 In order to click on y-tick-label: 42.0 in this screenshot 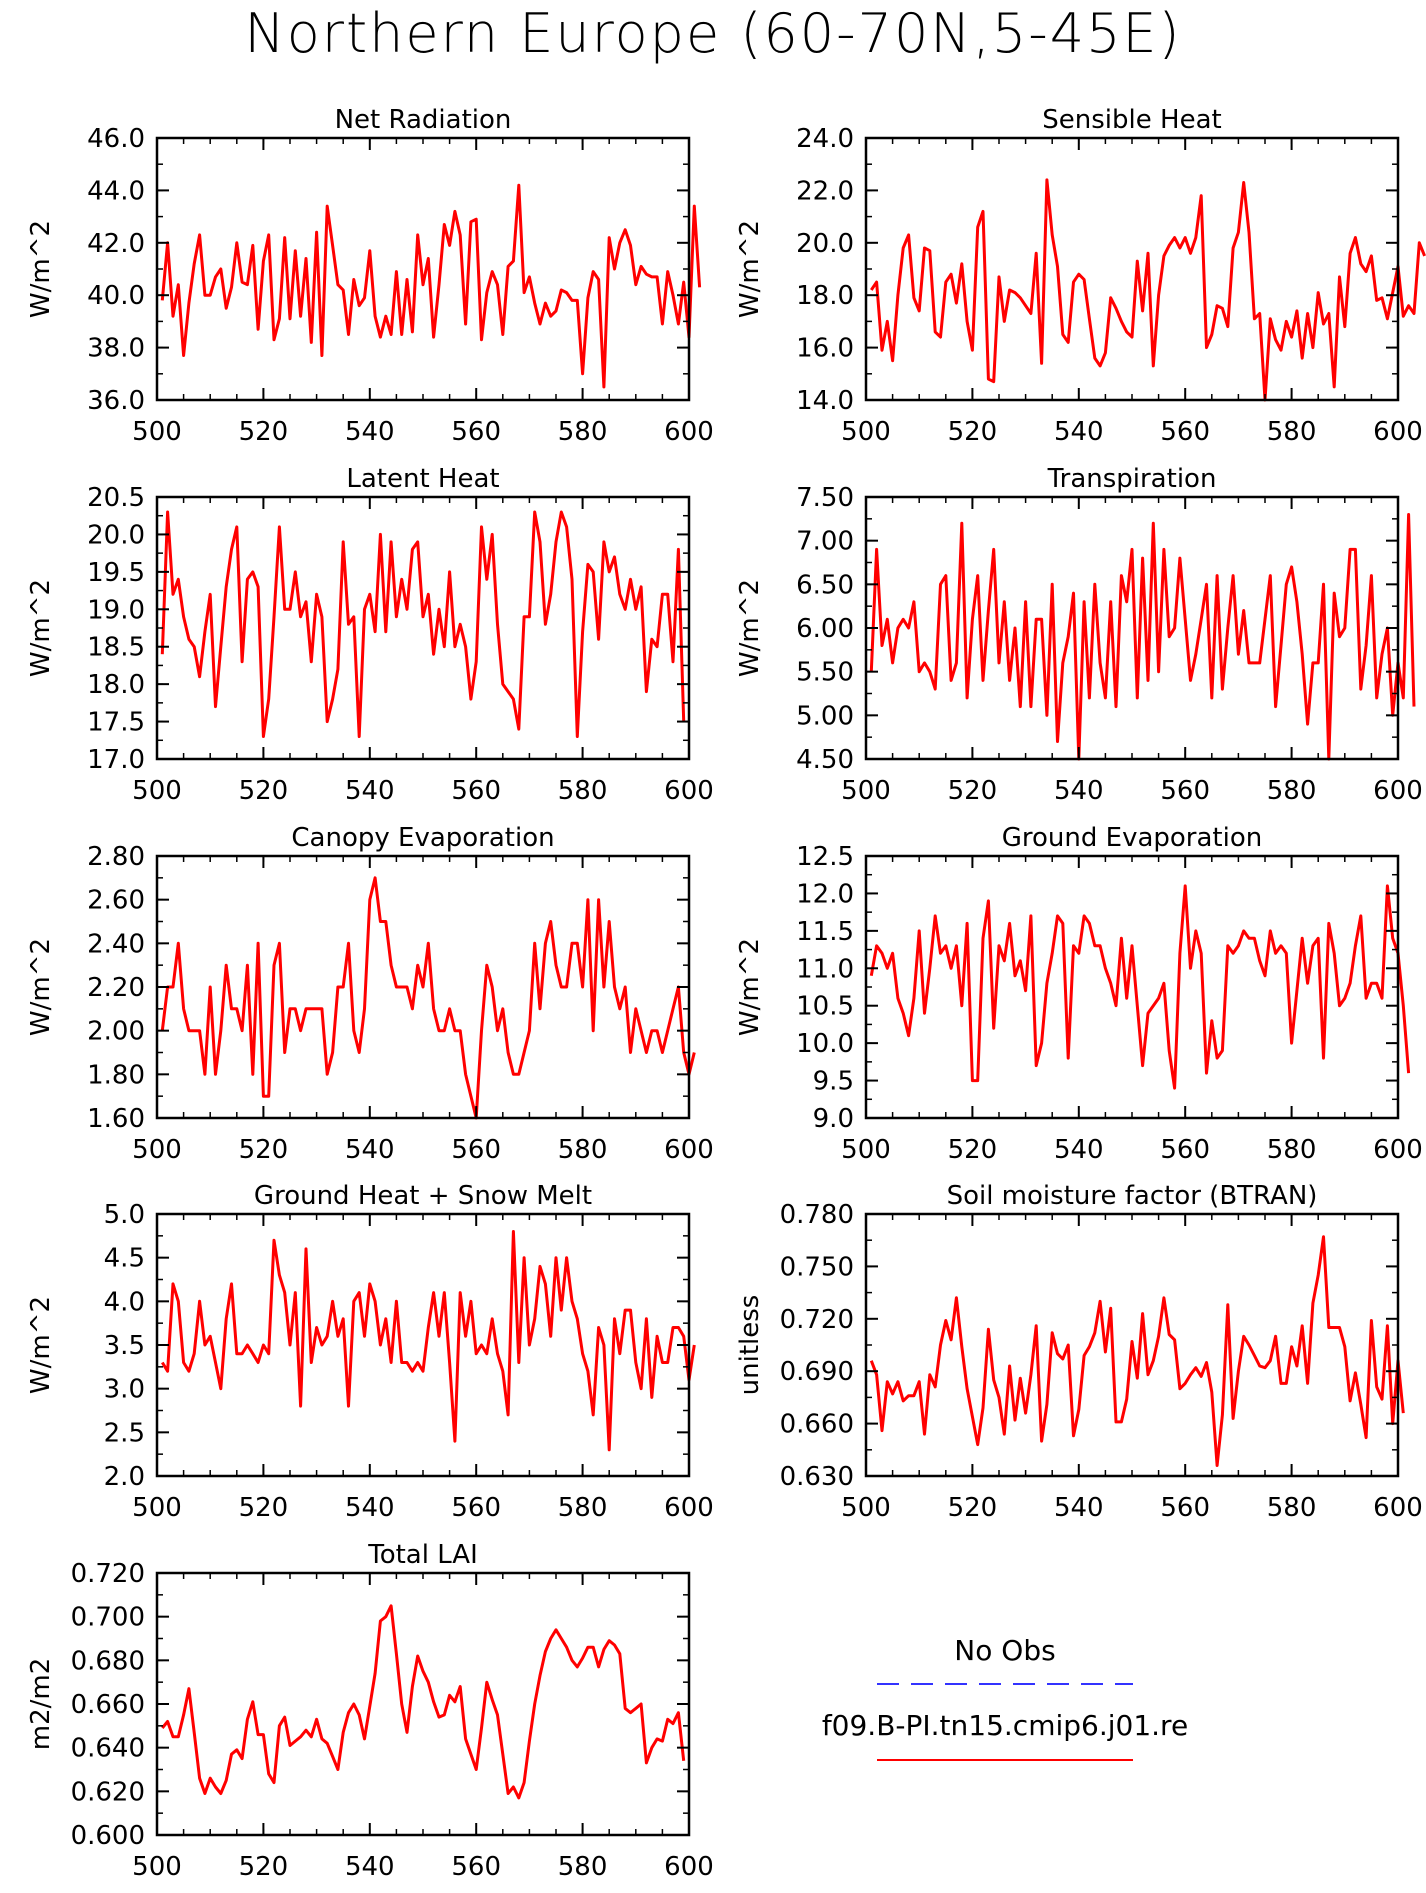, I will do `click(116, 244)`.